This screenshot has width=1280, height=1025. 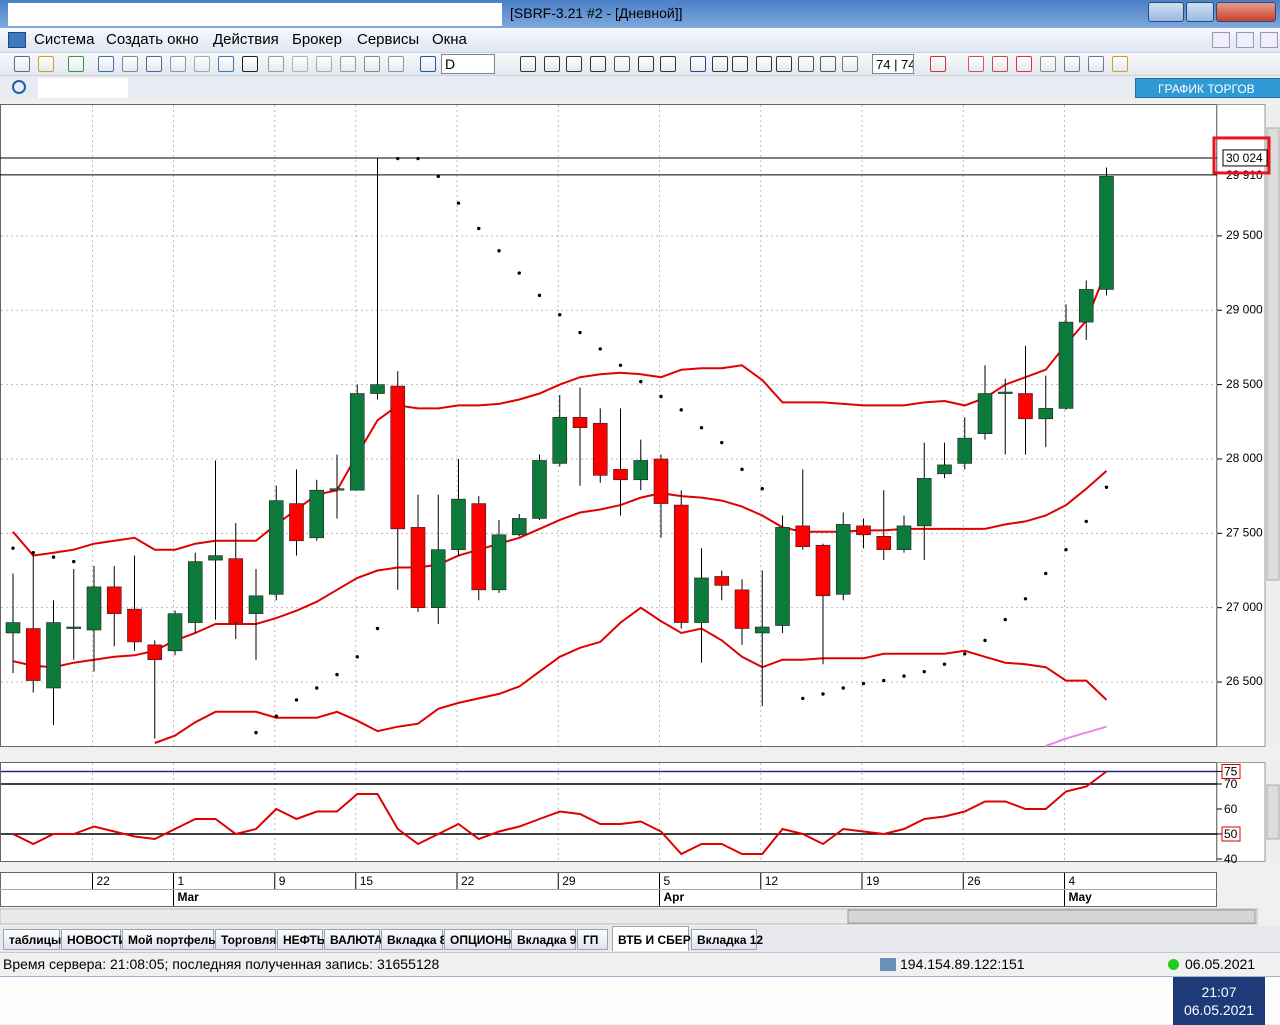 What do you see at coordinates (32, 939) in the screenshot?
I see `tab: таблицы` at bounding box center [32, 939].